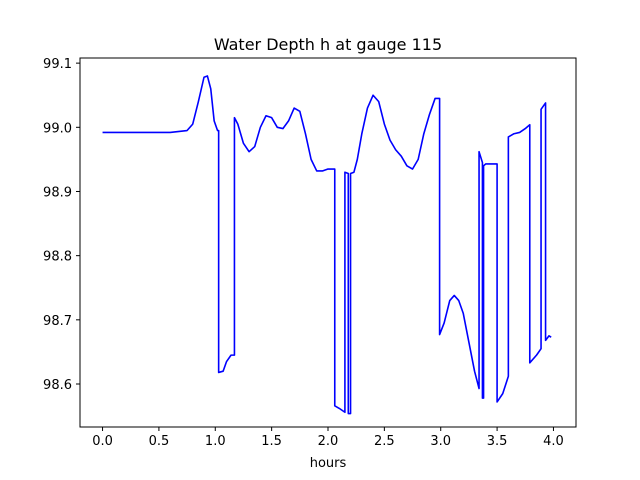 This screenshot has width=640, height=480. What do you see at coordinates (57, 192) in the screenshot?
I see `y-tick-label: 98.9` at bounding box center [57, 192].